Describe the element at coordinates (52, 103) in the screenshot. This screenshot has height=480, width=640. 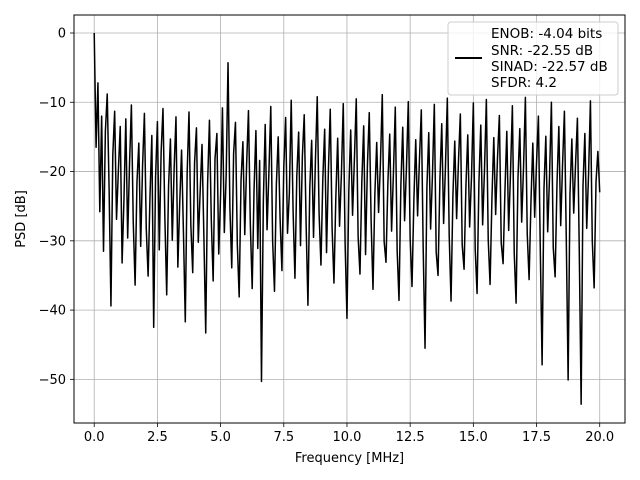
I see `y-tick-label: −10` at that location.